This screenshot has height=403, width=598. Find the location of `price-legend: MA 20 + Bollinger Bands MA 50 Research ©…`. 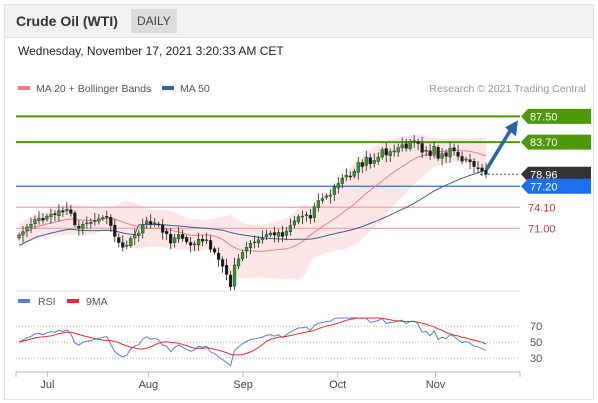

price-legend: MA 20 + Bollinger Bands MA 50 Research ©… is located at coordinates (302, 89).